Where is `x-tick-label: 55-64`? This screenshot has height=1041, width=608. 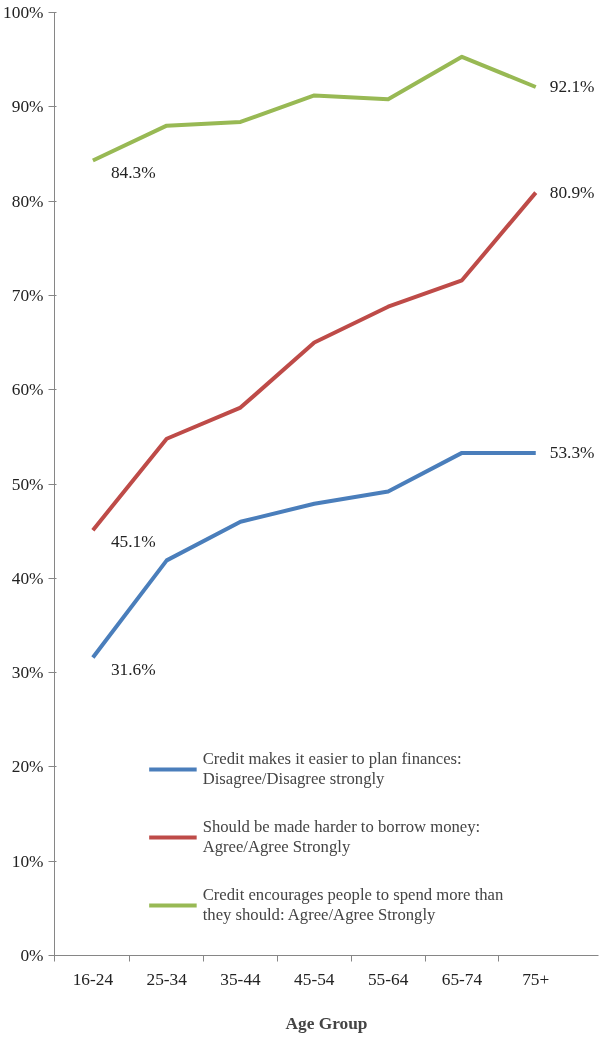 x-tick-label: 55-64 is located at coordinates (388, 979).